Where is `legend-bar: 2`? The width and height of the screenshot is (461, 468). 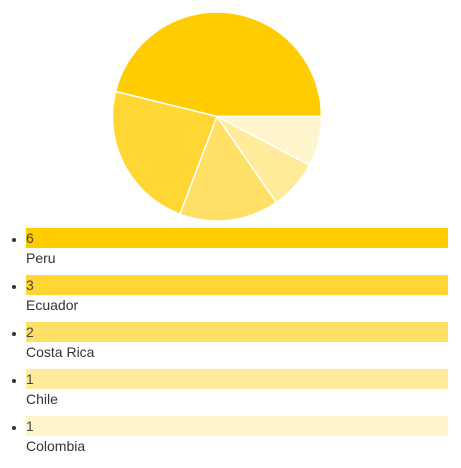
legend-bar: 2 is located at coordinates (237, 332).